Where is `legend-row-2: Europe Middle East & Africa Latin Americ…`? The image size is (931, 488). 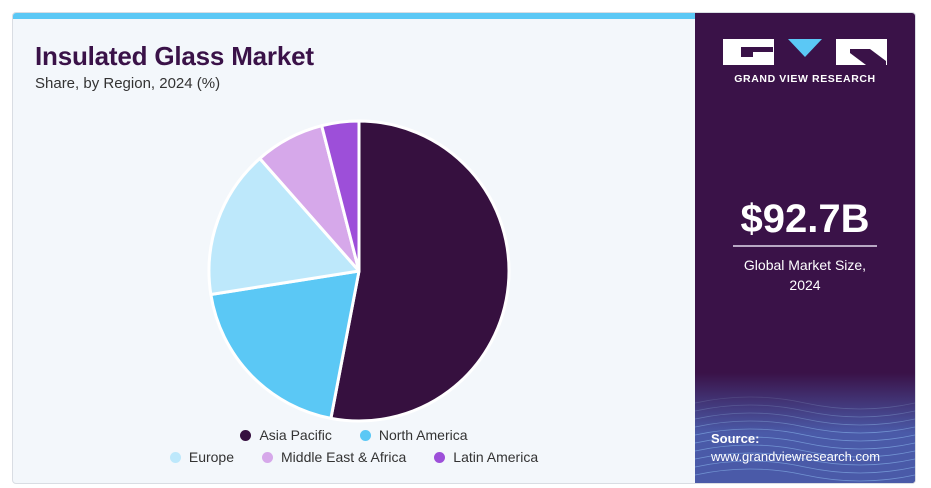 legend-row-2: Europe Middle East & Africa Latin Americ… is located at coordinates (354, 457).